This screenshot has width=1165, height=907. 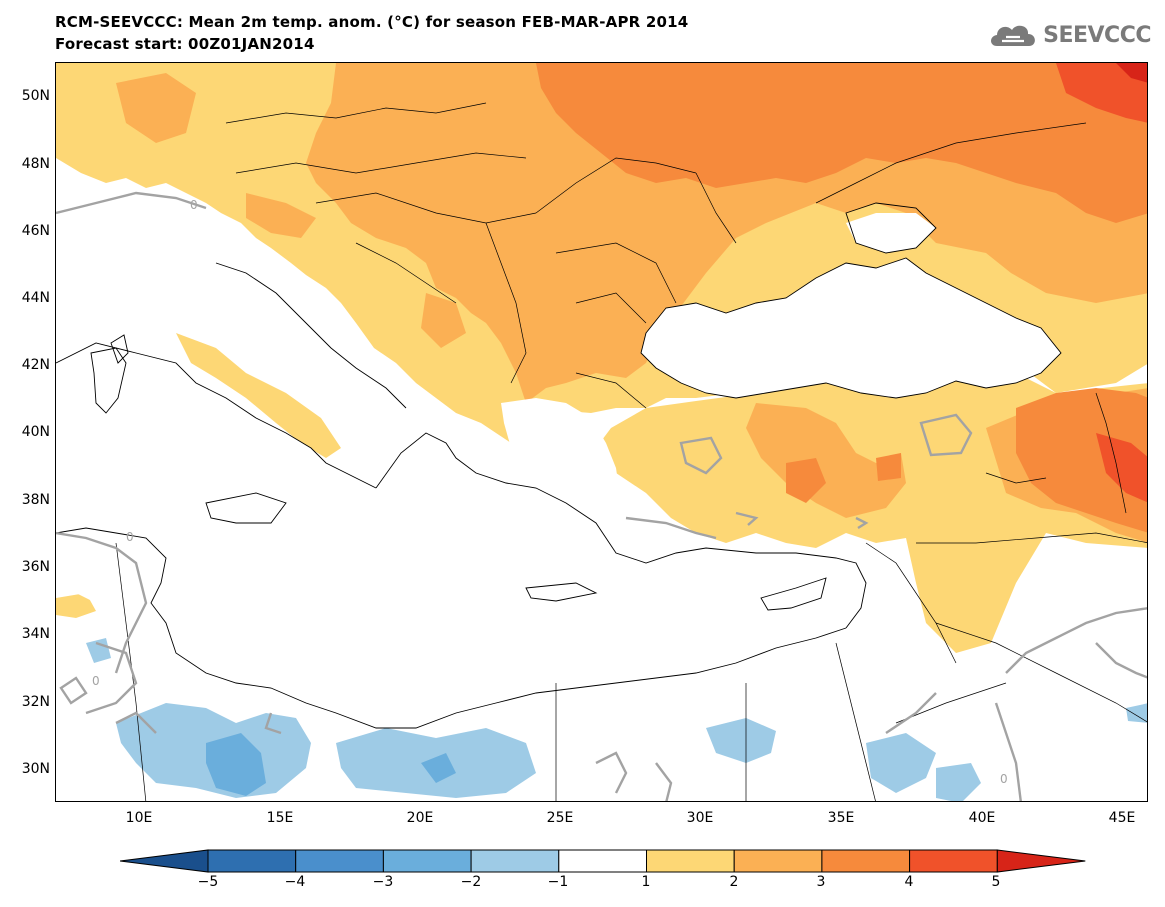 I want to click on legend-tick: −1, so click(x=558, y=882).